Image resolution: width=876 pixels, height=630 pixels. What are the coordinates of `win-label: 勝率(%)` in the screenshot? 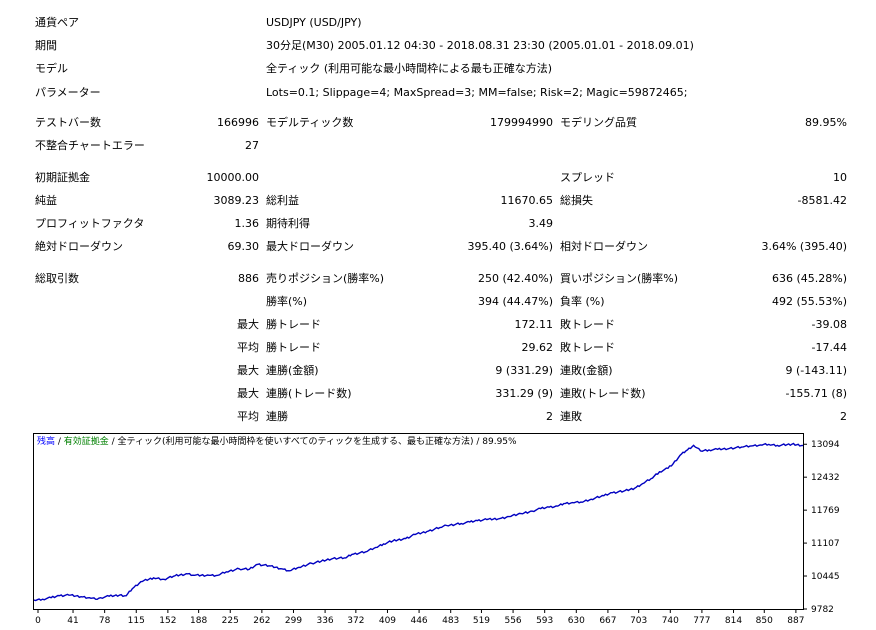 It's located at (287, 301).